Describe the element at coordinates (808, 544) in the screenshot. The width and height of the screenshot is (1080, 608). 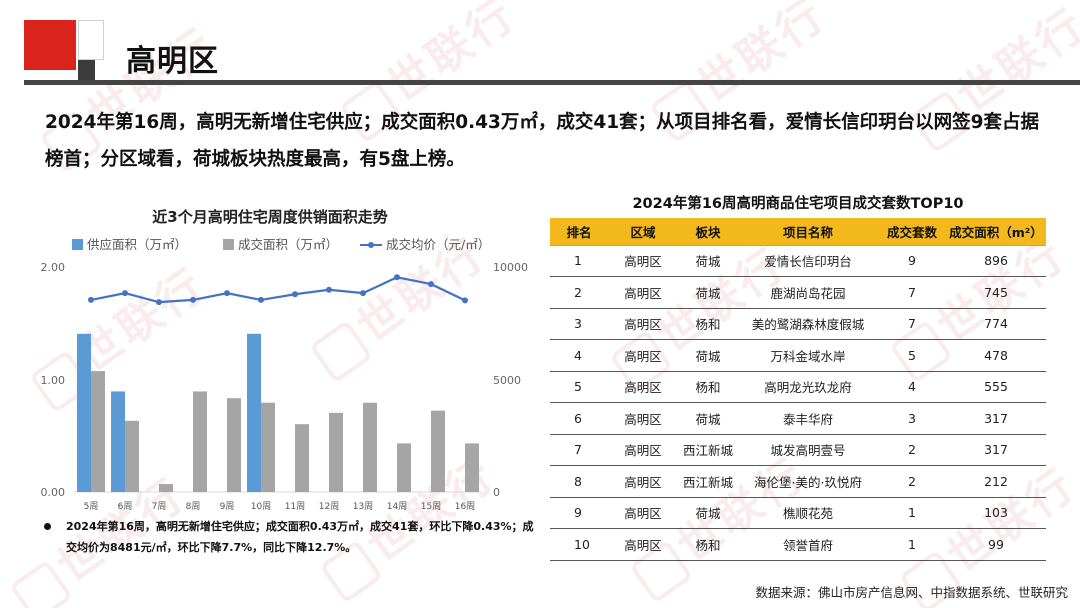
I see `cell-project: 领誉首府` at that location.